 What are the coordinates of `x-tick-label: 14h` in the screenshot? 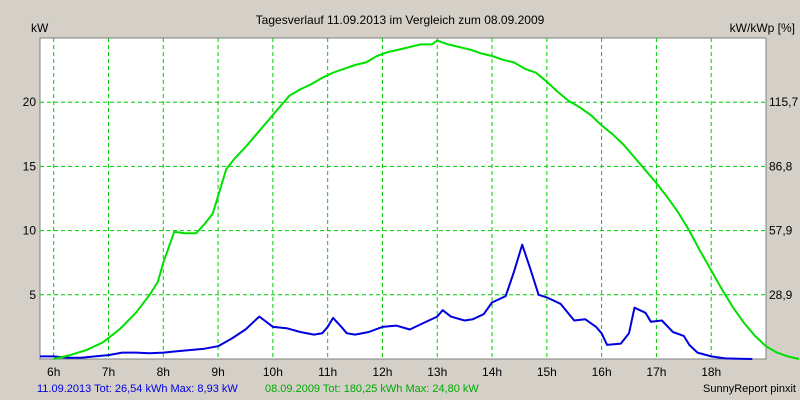 It's located at (492, 372).